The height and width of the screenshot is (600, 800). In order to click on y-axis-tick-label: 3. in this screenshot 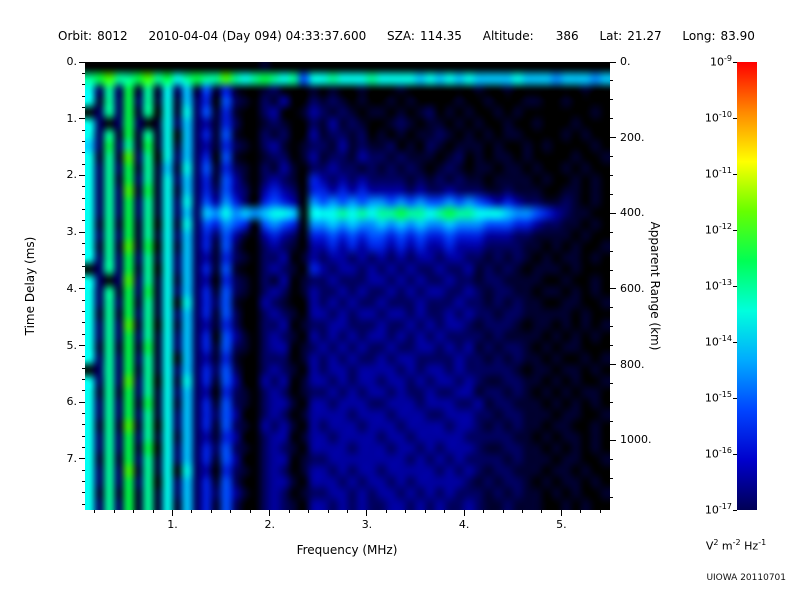, I will do `click(72, 232)`.